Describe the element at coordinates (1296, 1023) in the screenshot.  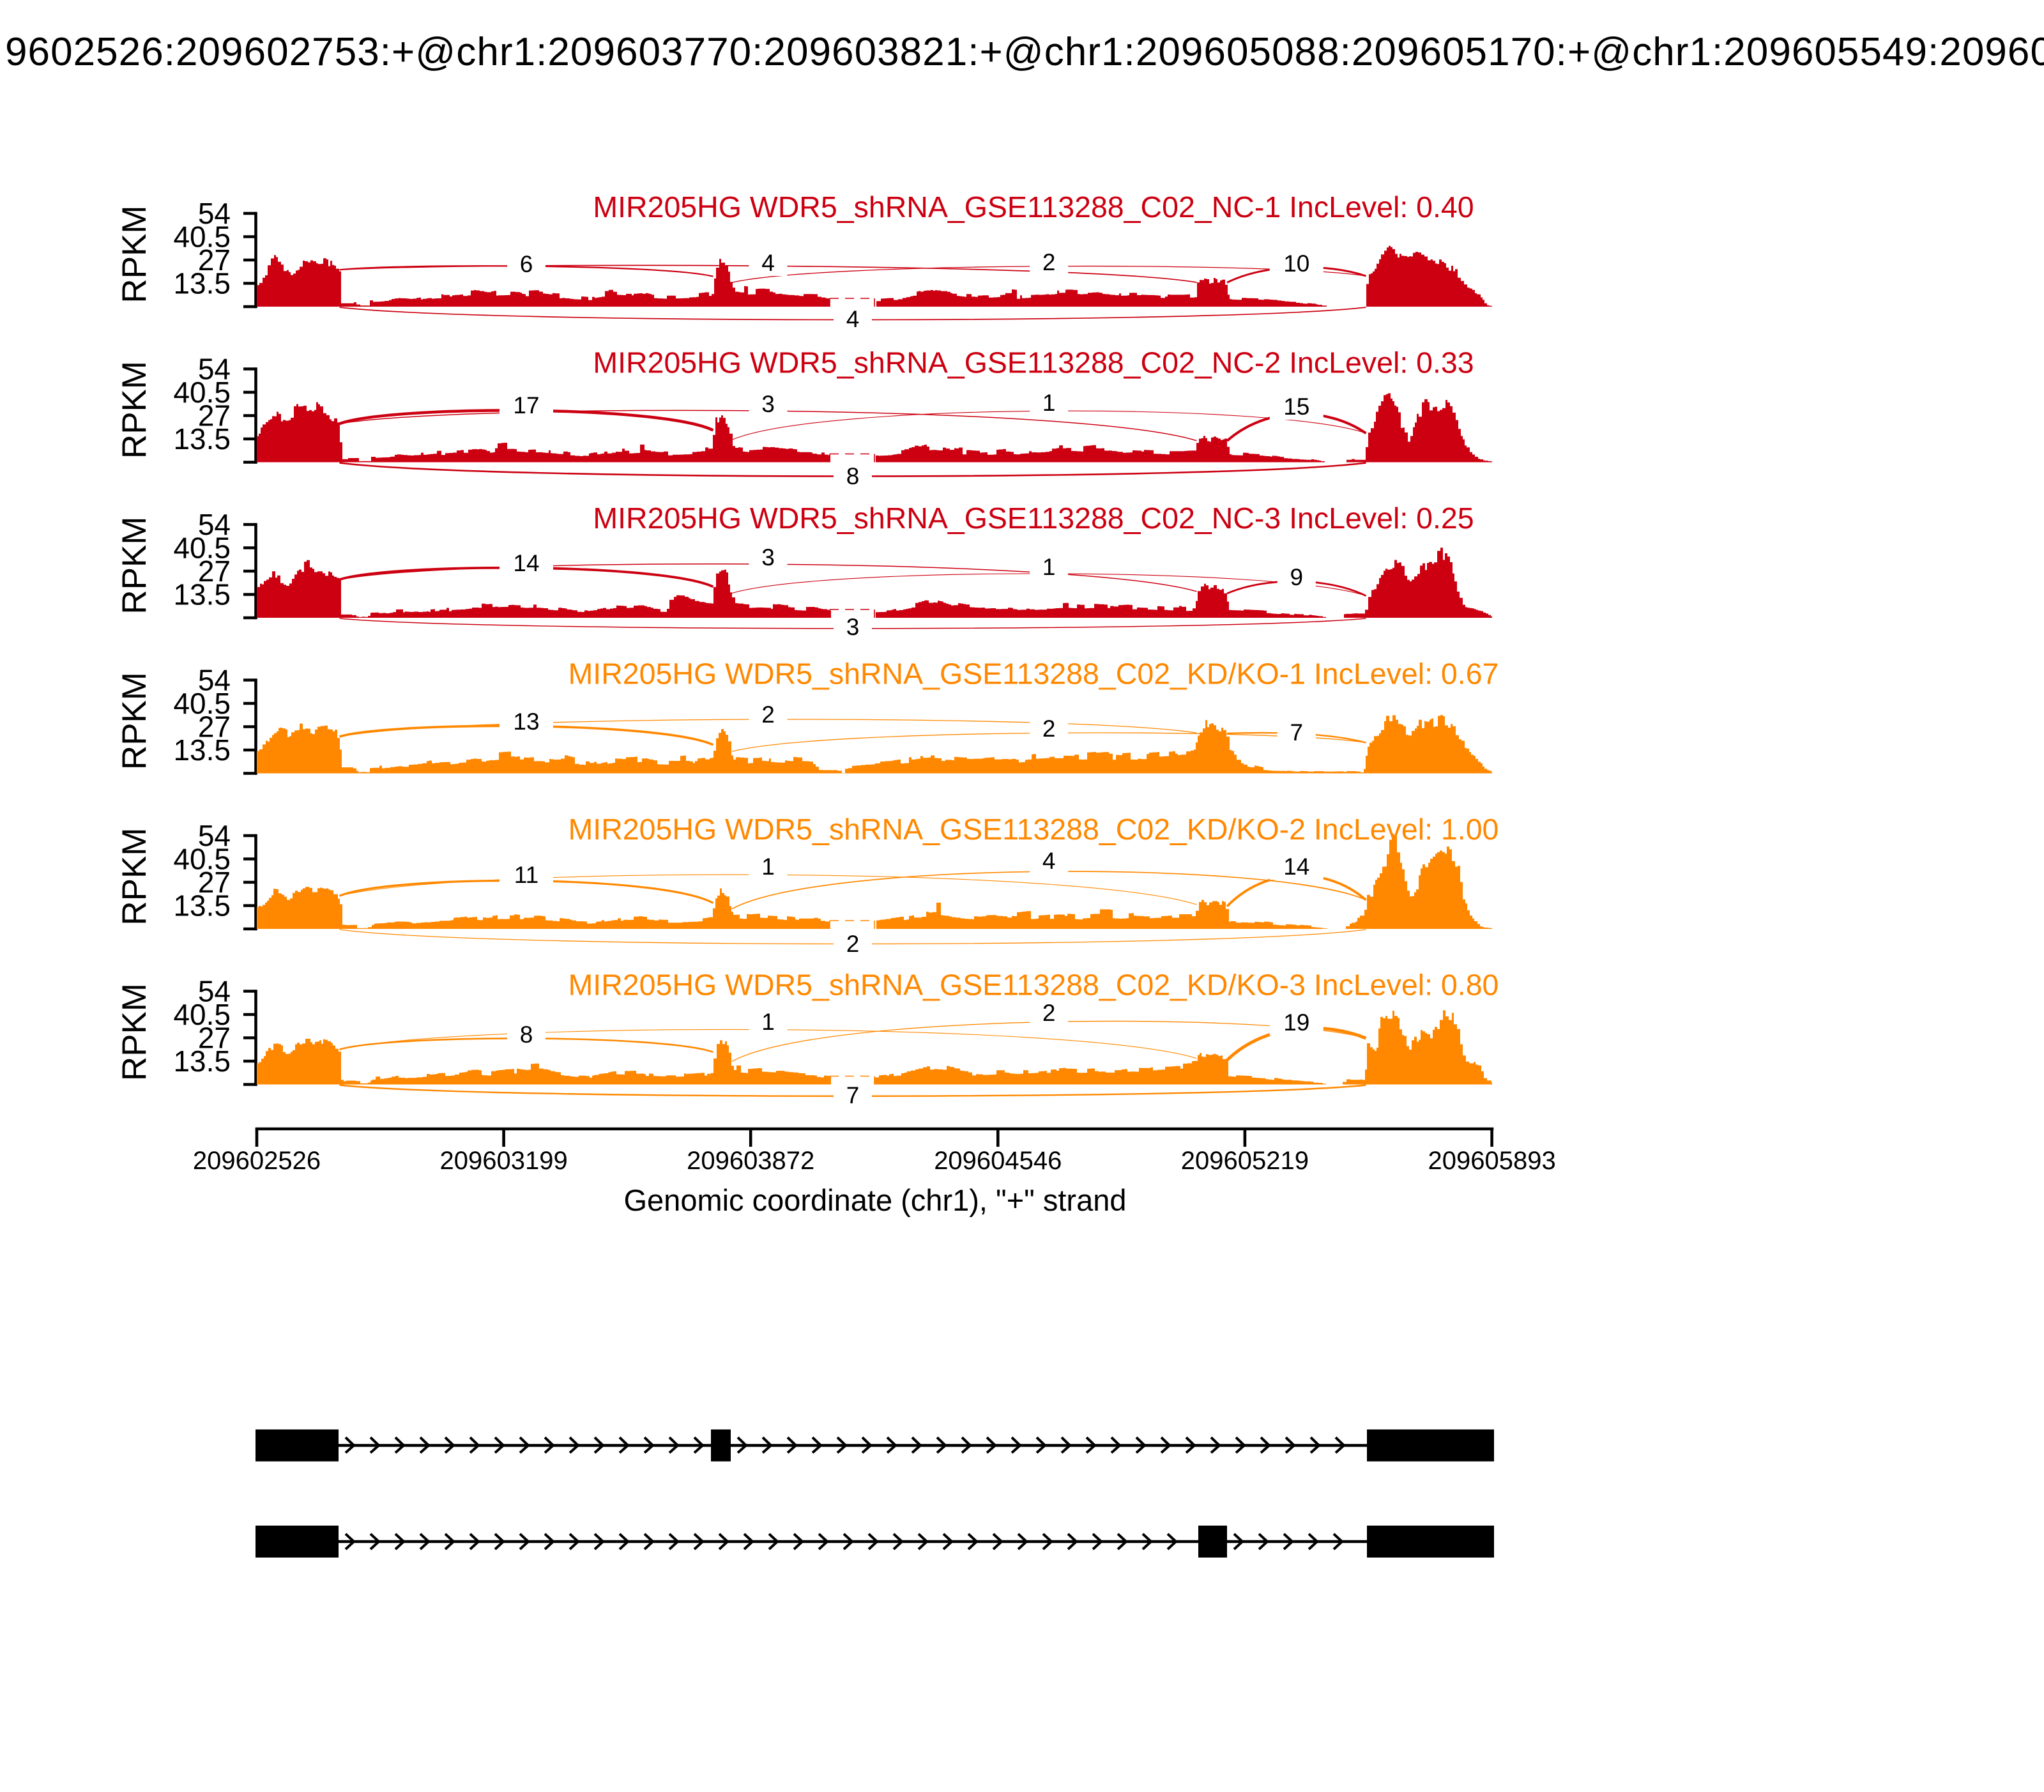
I see `svg-text: 19` at that location.